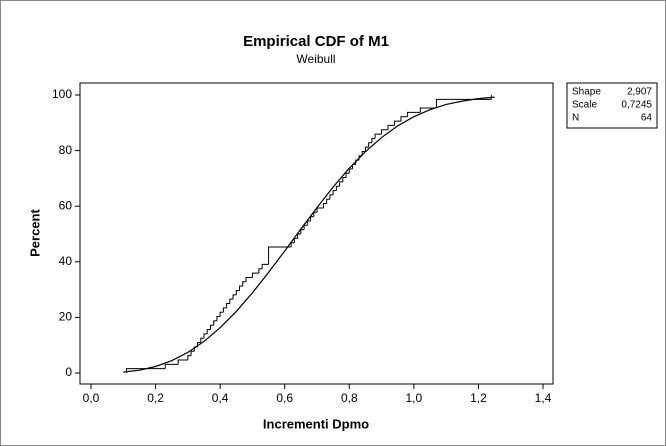  Describe the element at coordinates (68, 372) in the screenshot. I see `y-tick-label: 0` at that location.